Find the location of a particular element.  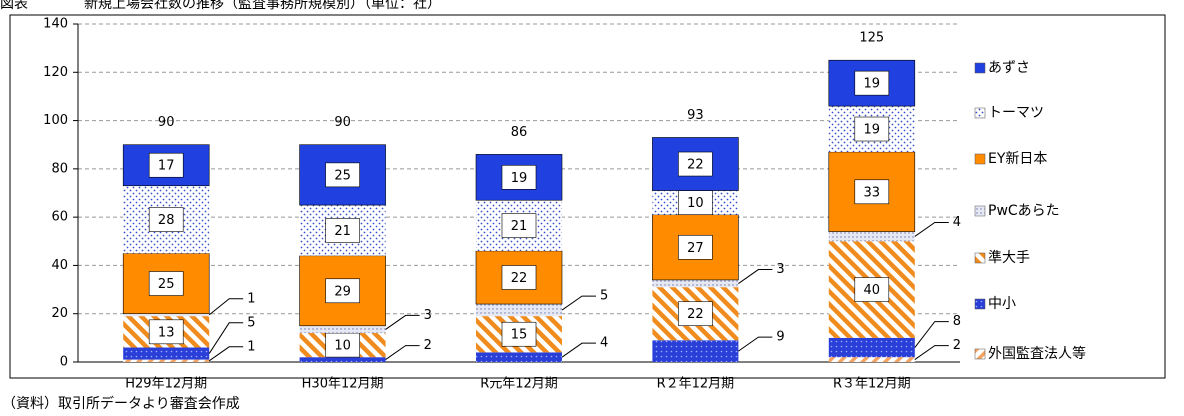

value-label: 13 is located at coordinates (166, 332).